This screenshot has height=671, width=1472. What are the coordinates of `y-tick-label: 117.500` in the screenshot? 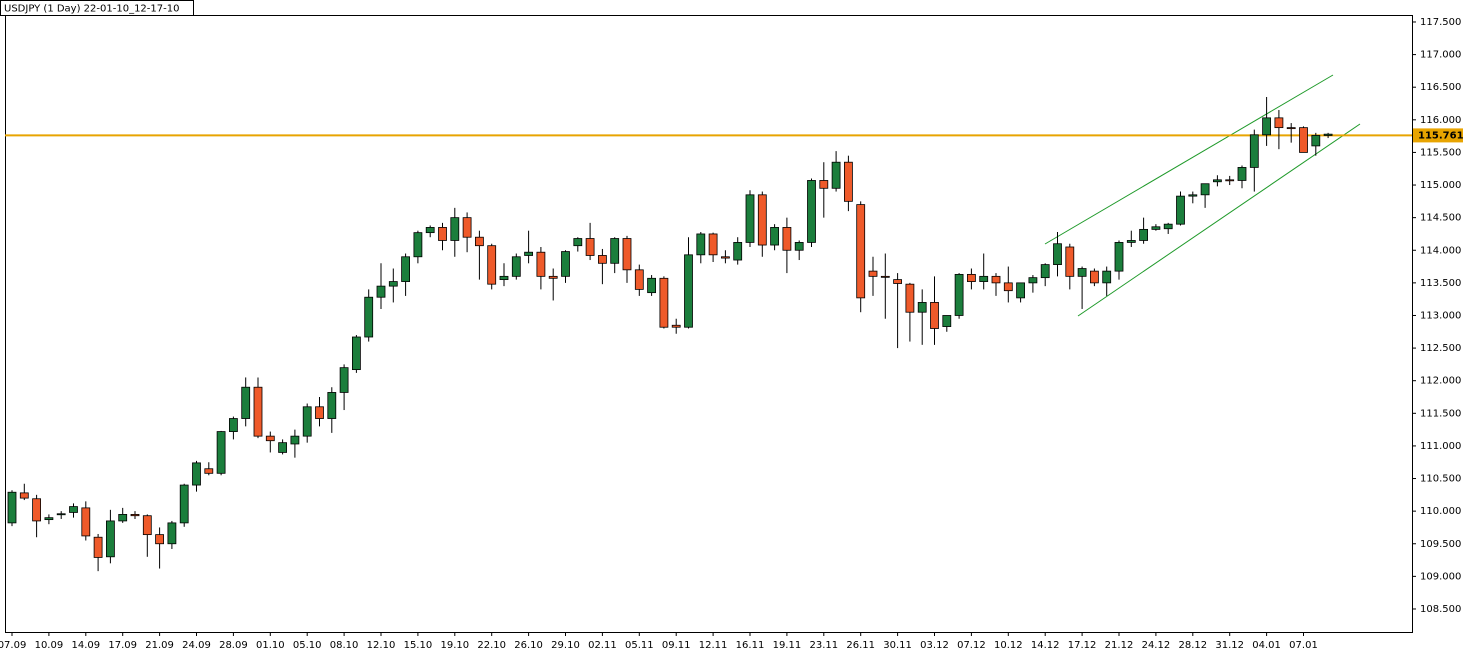 It's located at (1440, 22).